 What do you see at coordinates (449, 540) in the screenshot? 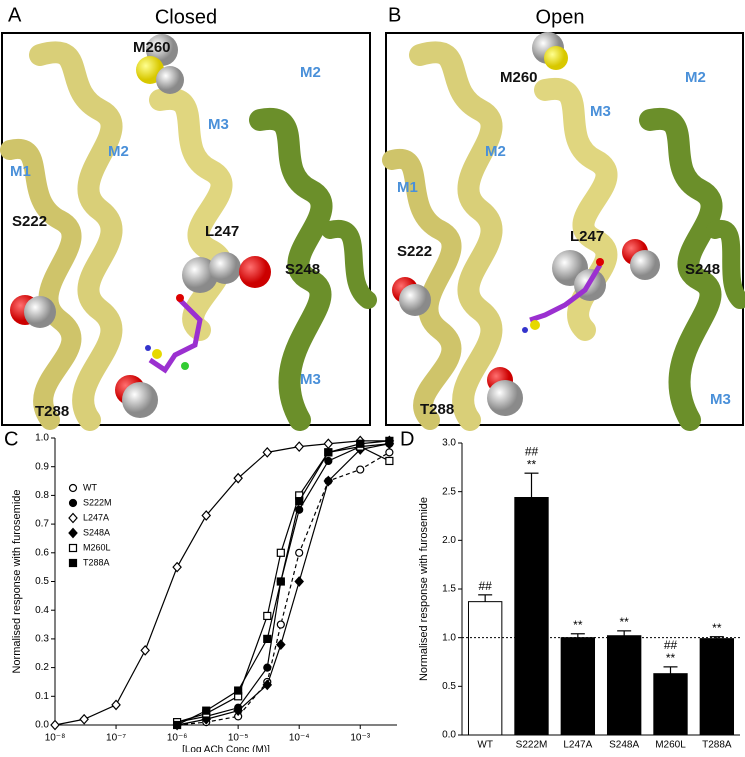
I see `y-tick-label: 2.0` at bounding box center [449, 540].